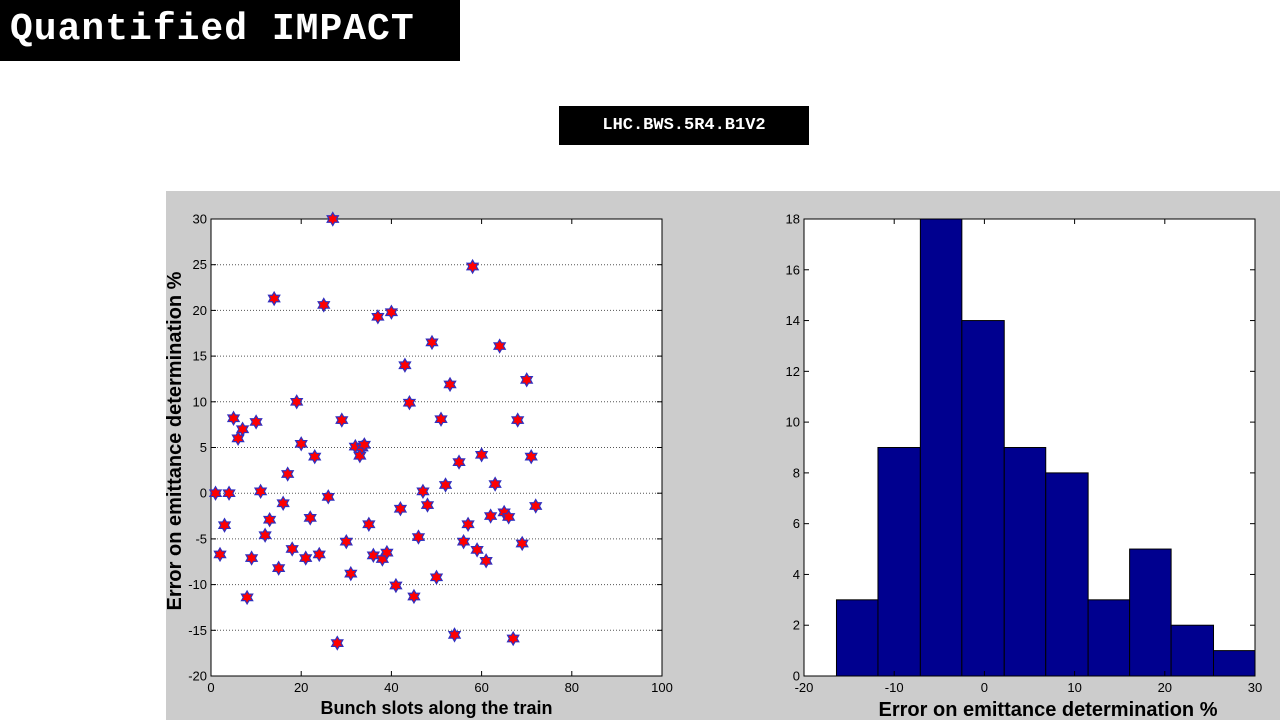 Image resolution: width=1280 pixels, height=720 pixels. Describe the element at coordinates (804, 687) in the screenshot. I see `histogram-x-tick-label: -20` at that location.